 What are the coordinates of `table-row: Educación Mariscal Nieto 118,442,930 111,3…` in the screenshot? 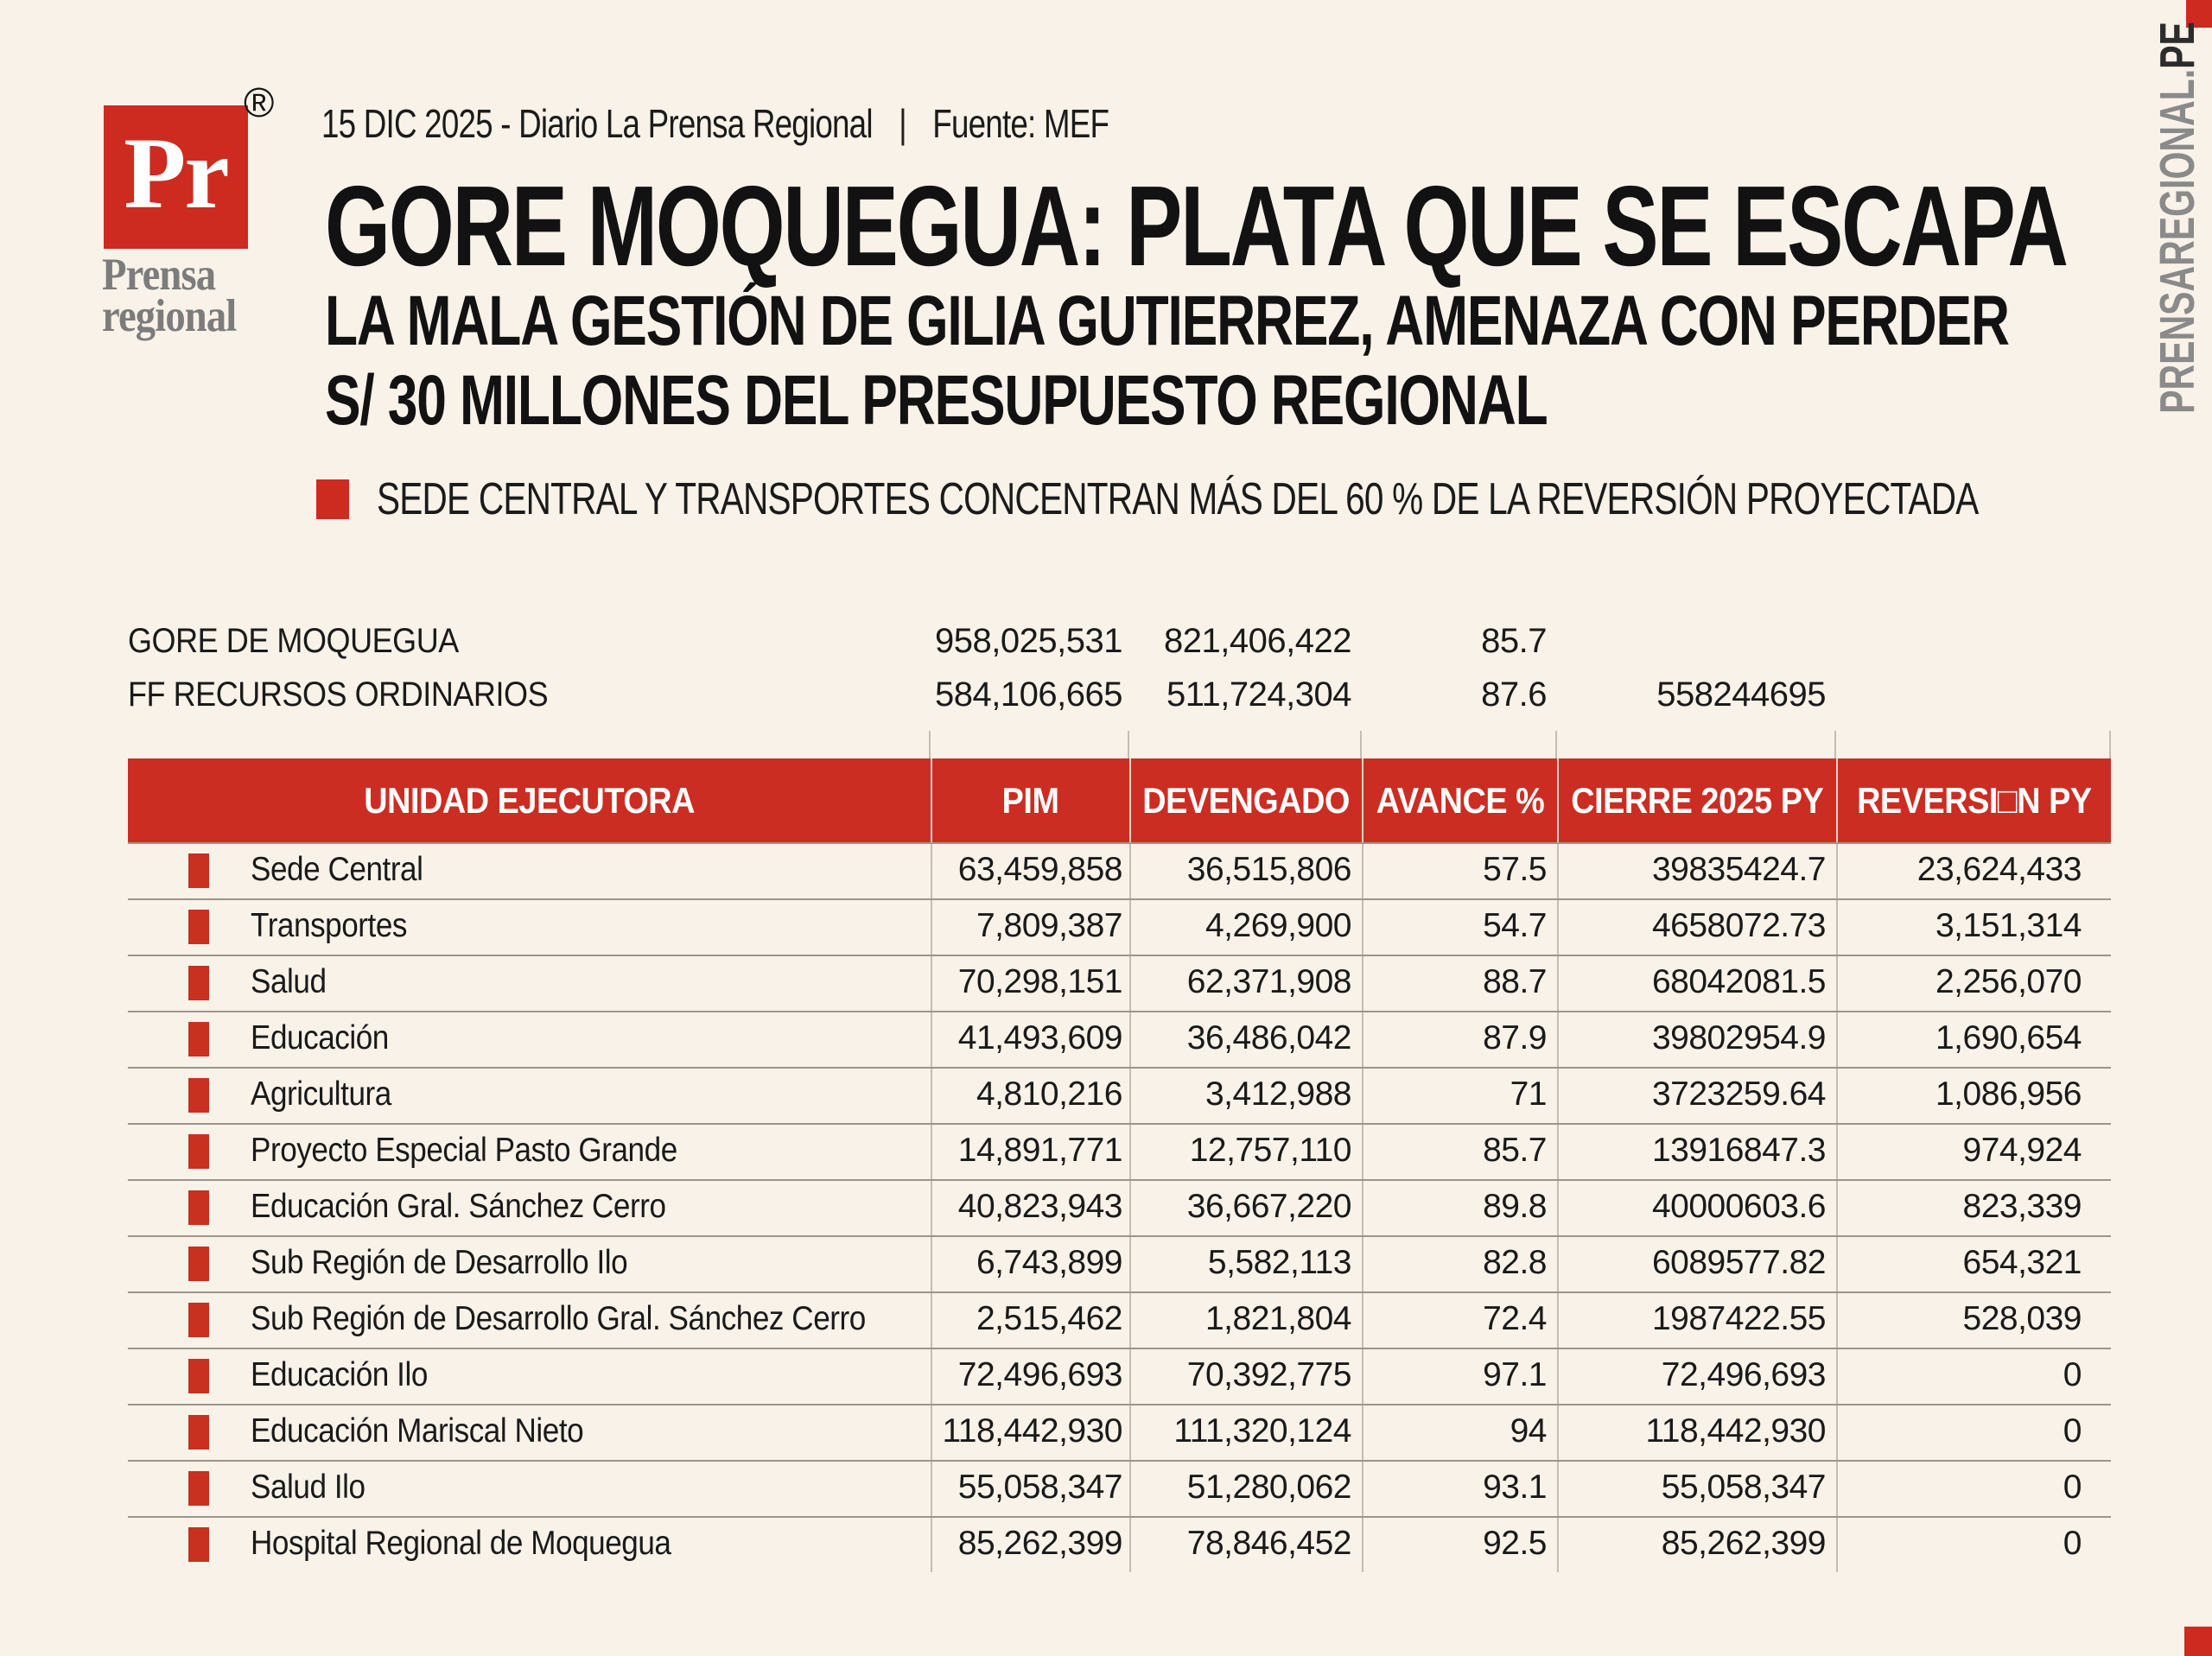 It's located at (1119, 1432).